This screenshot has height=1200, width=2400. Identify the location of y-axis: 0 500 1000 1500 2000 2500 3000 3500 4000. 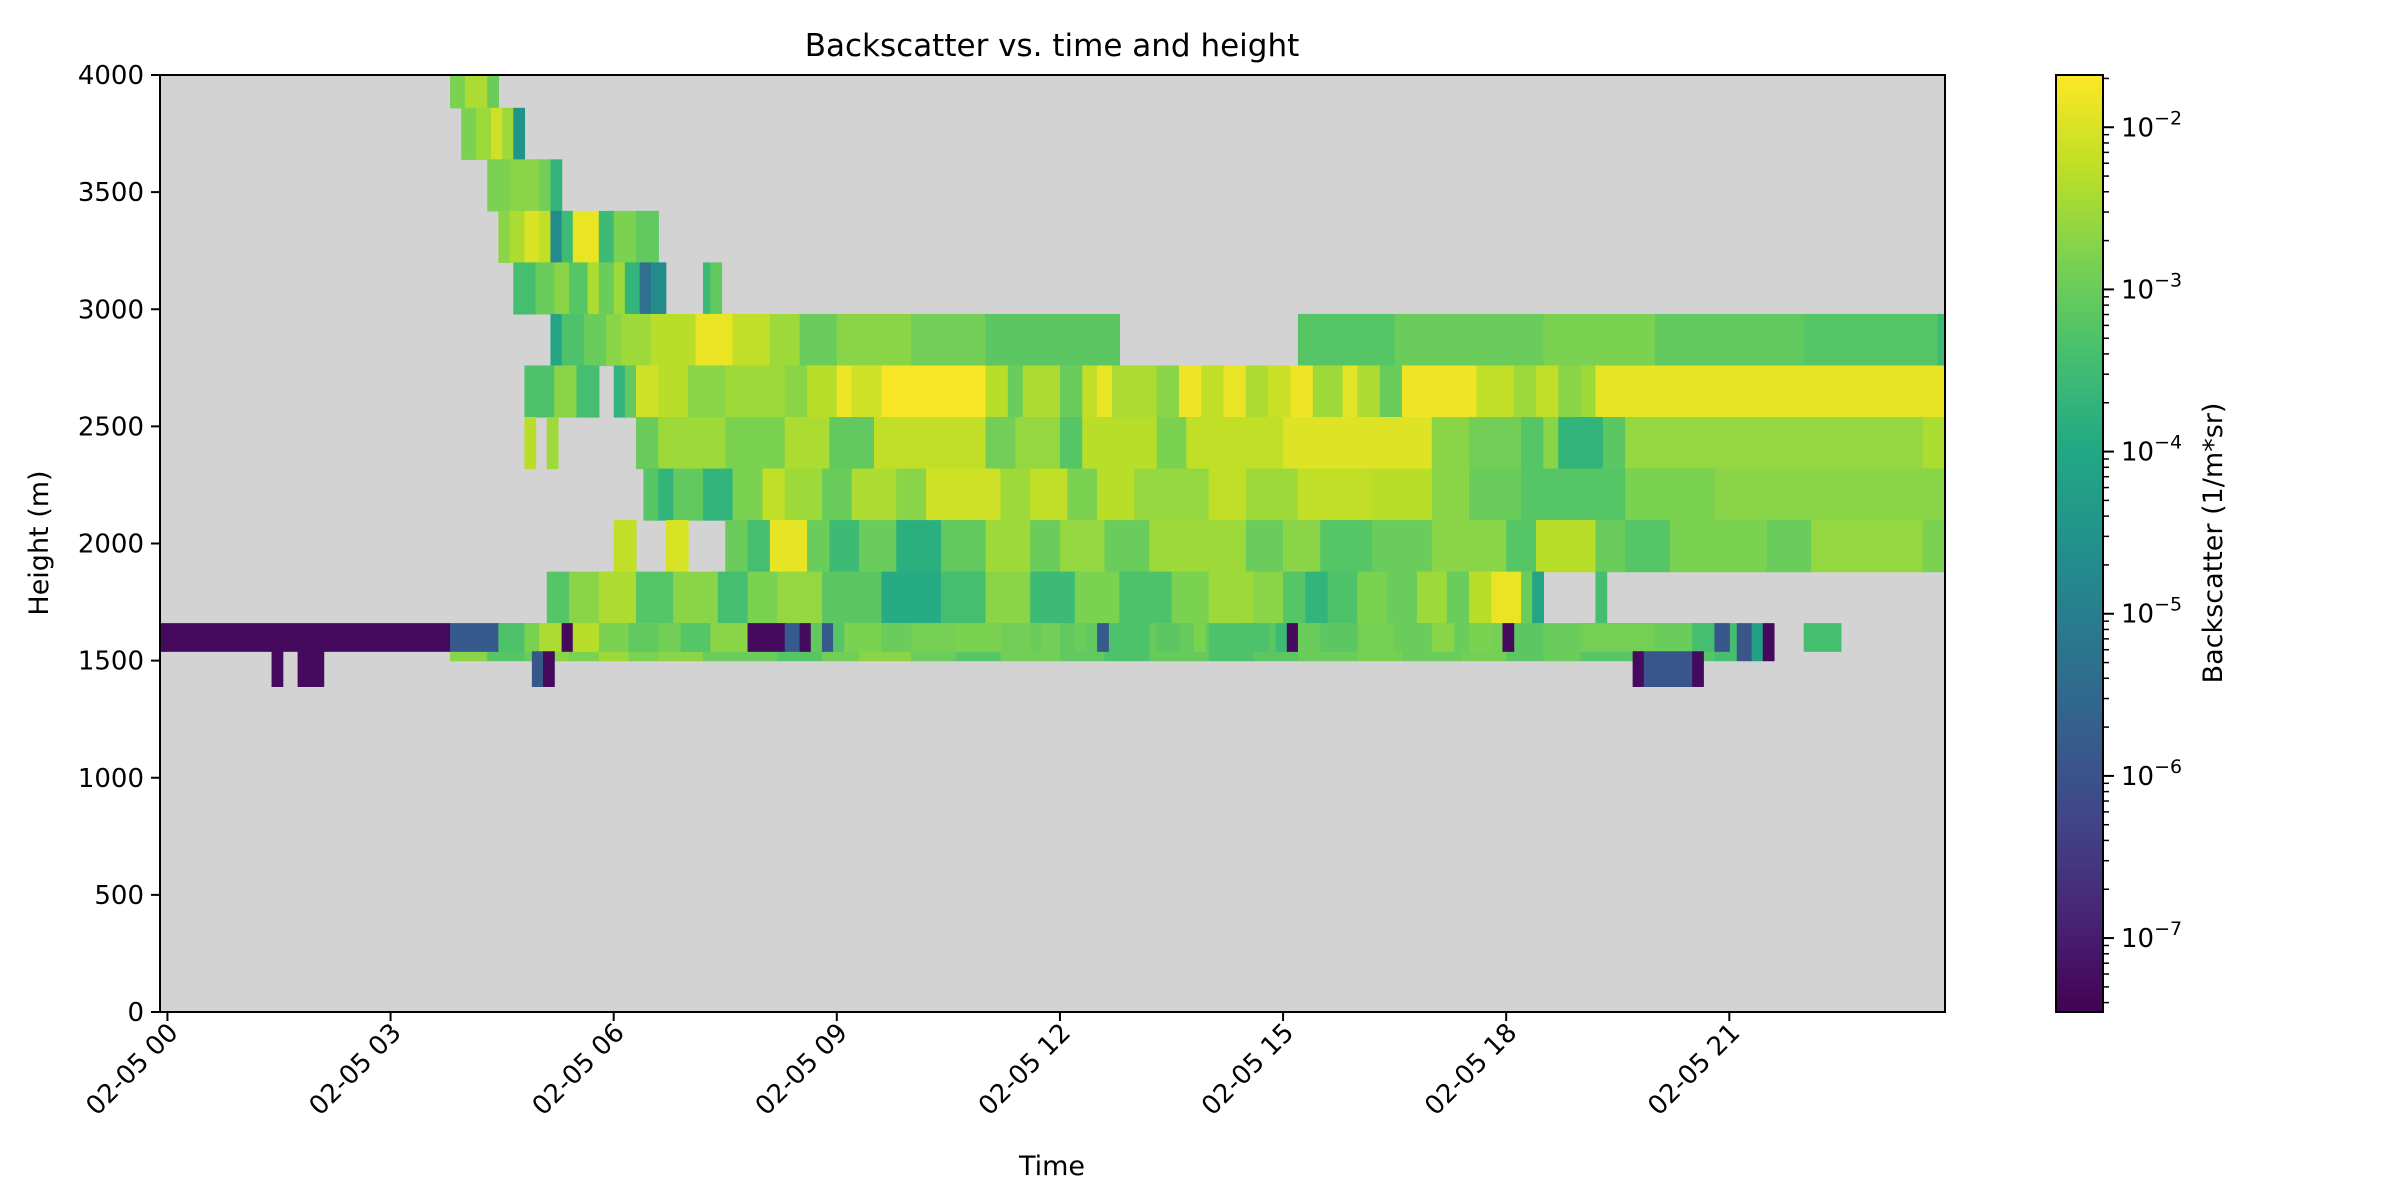
(119, 544).